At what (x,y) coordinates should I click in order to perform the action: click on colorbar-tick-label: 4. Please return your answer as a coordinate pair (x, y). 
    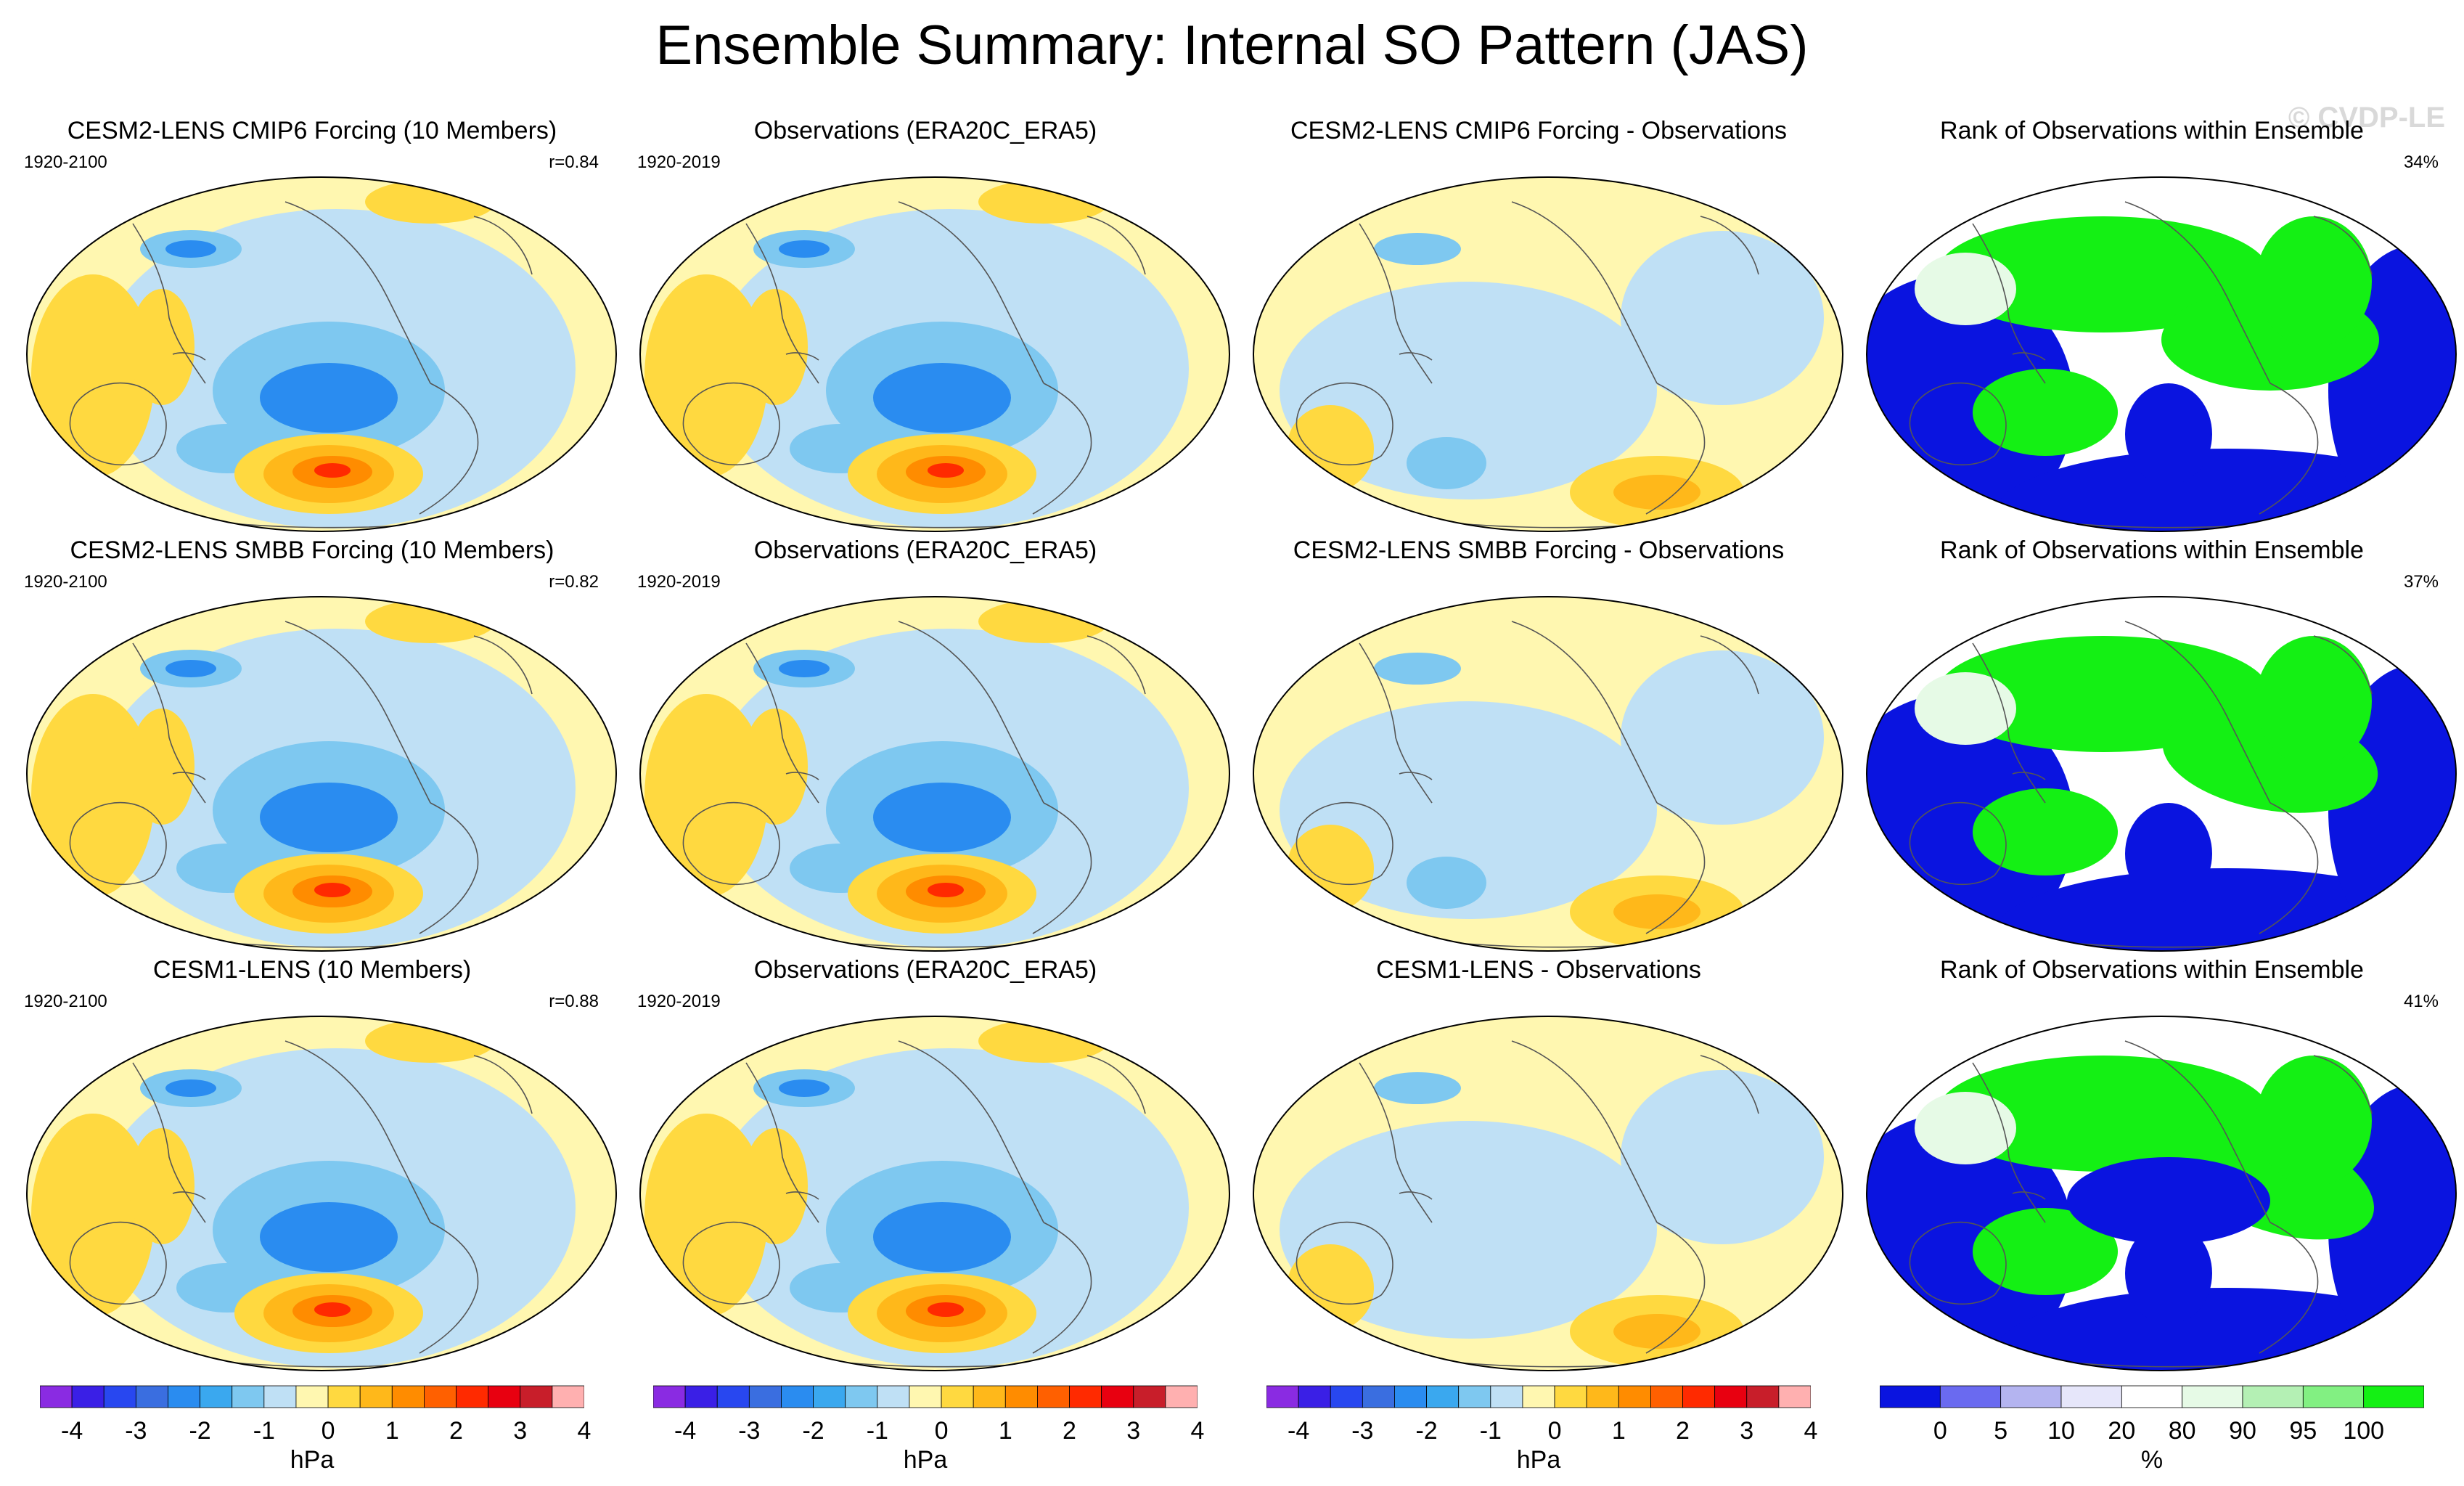
    Looking at the image, I should click on (584, 1431).